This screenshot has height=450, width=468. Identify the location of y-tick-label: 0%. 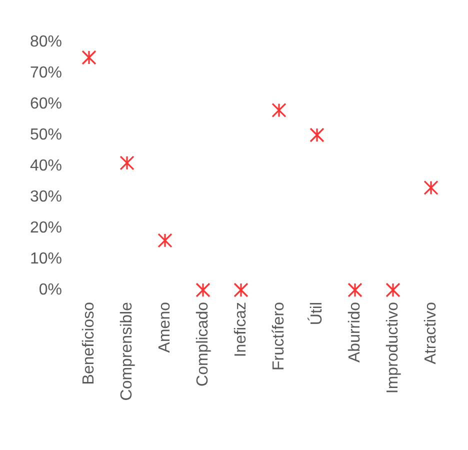
(50, 290).